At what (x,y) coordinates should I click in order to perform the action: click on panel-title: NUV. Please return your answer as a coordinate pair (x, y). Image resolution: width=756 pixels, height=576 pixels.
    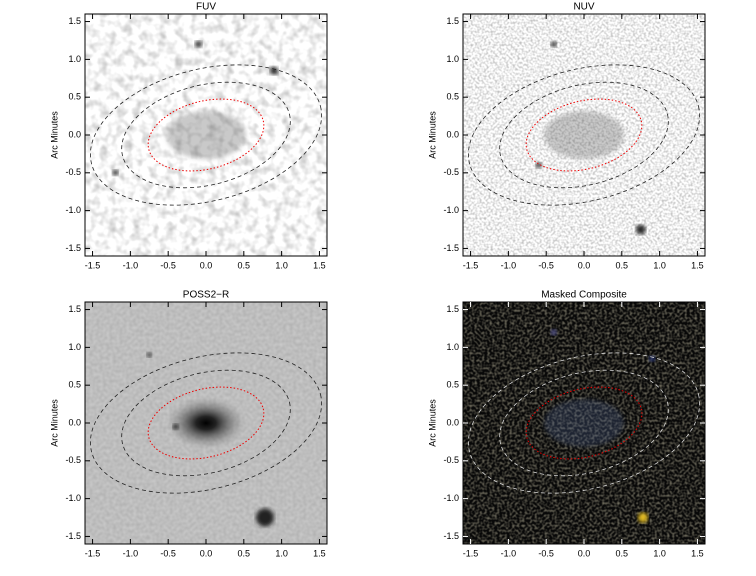
    Looking at the image, I should click on (583, 7).